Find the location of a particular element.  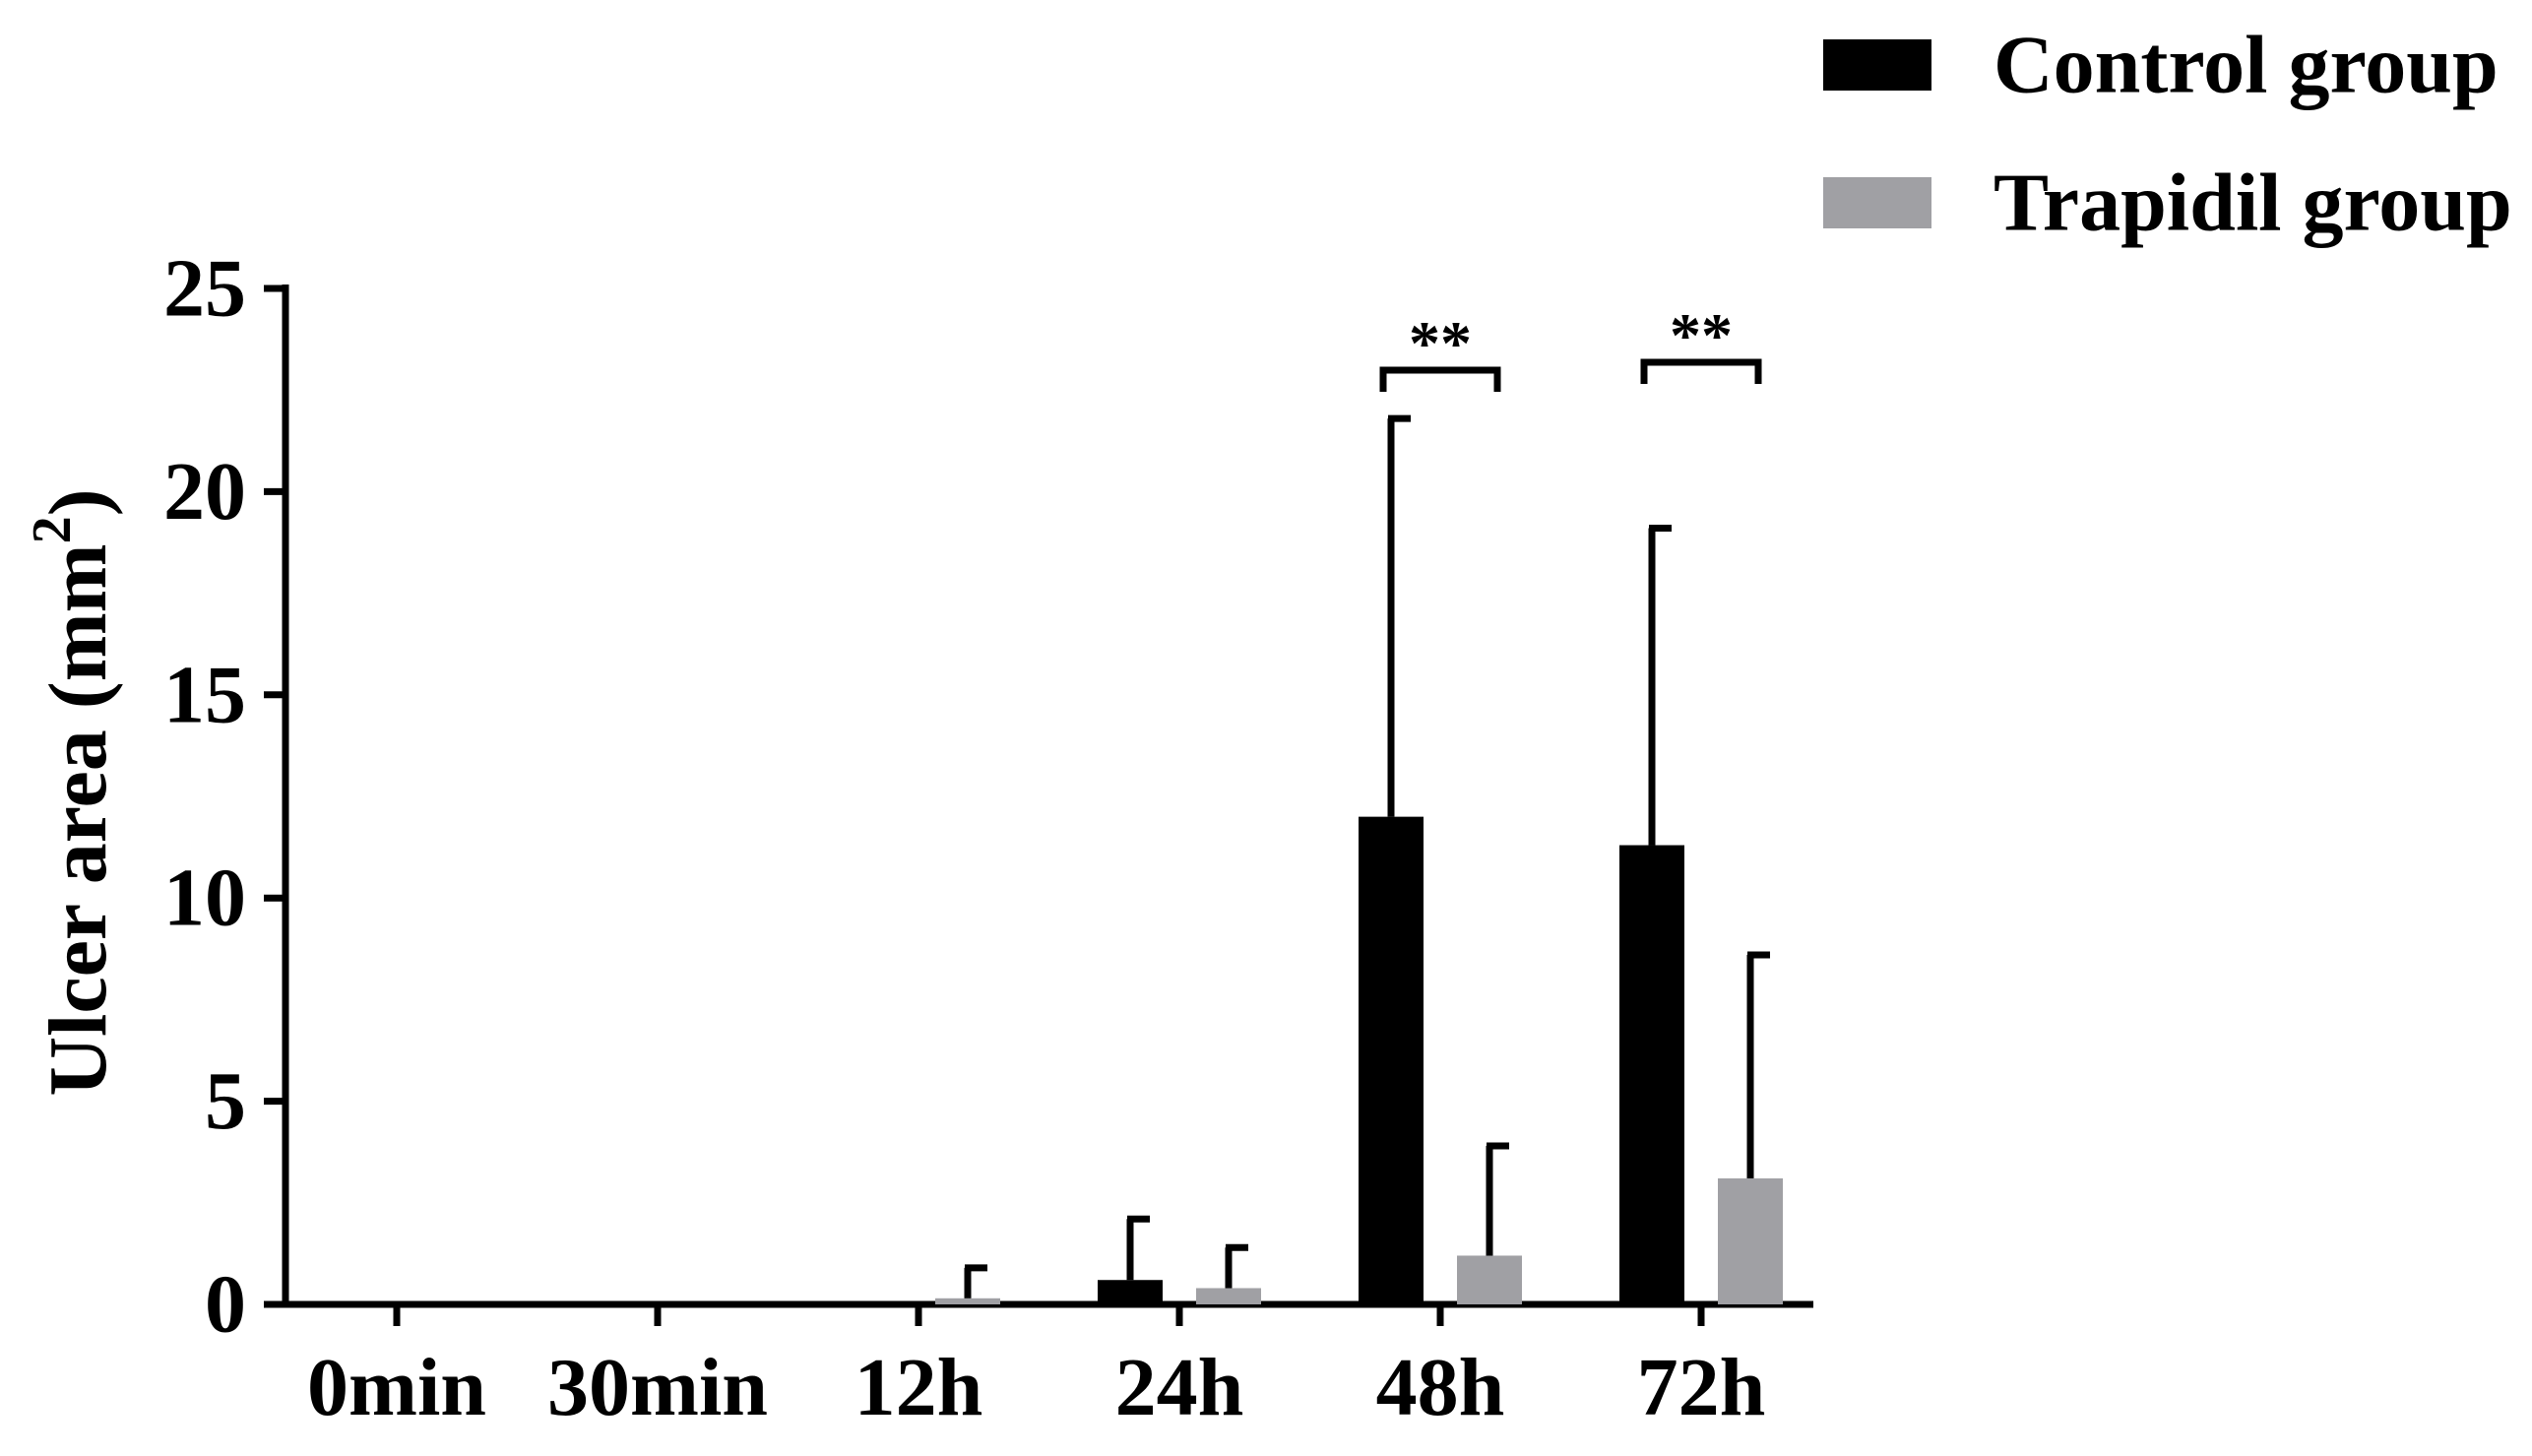

x-tick-label: 24h is located at coordinates (1180, 1387).